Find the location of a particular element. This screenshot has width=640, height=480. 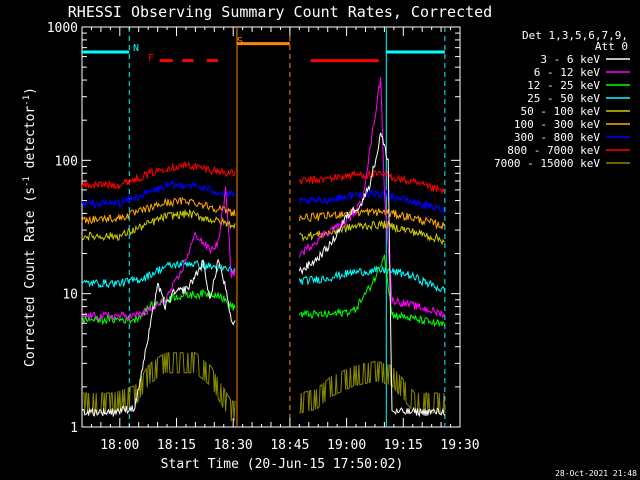

series-line-12_25keV-seg1 is located at coordinates (372, 291).